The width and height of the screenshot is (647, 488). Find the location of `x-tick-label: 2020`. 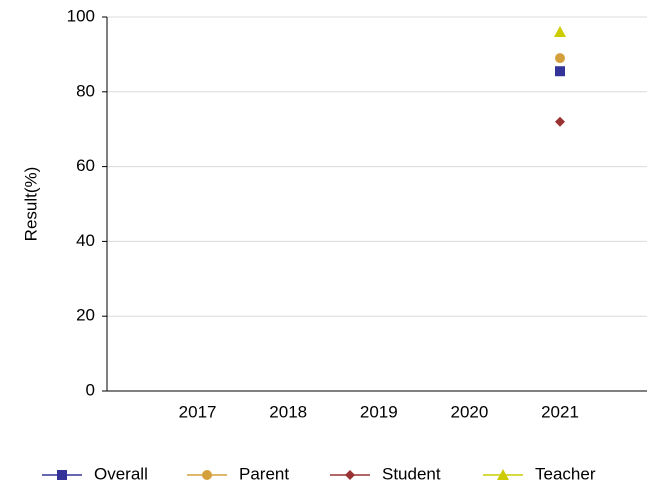

x-tick-label: 2020 is located at coordinates (469, 411).